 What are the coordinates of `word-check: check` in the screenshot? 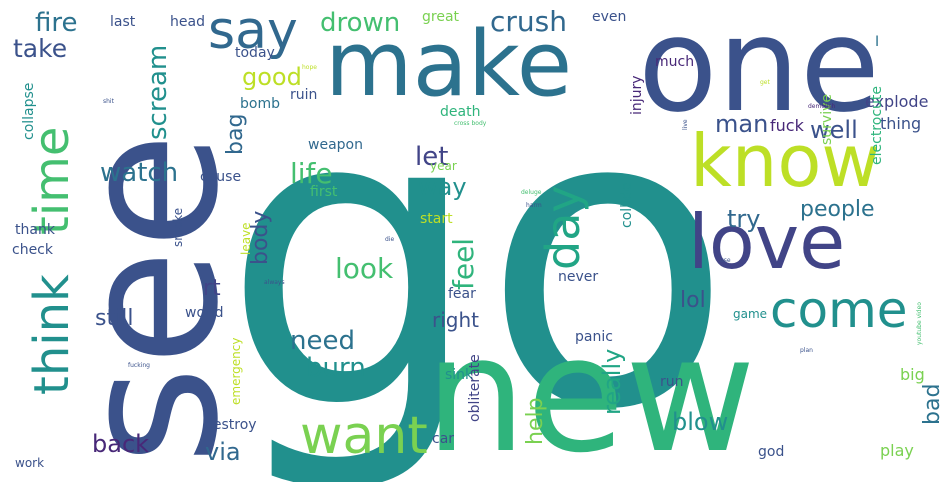 It's located at (32, 250).